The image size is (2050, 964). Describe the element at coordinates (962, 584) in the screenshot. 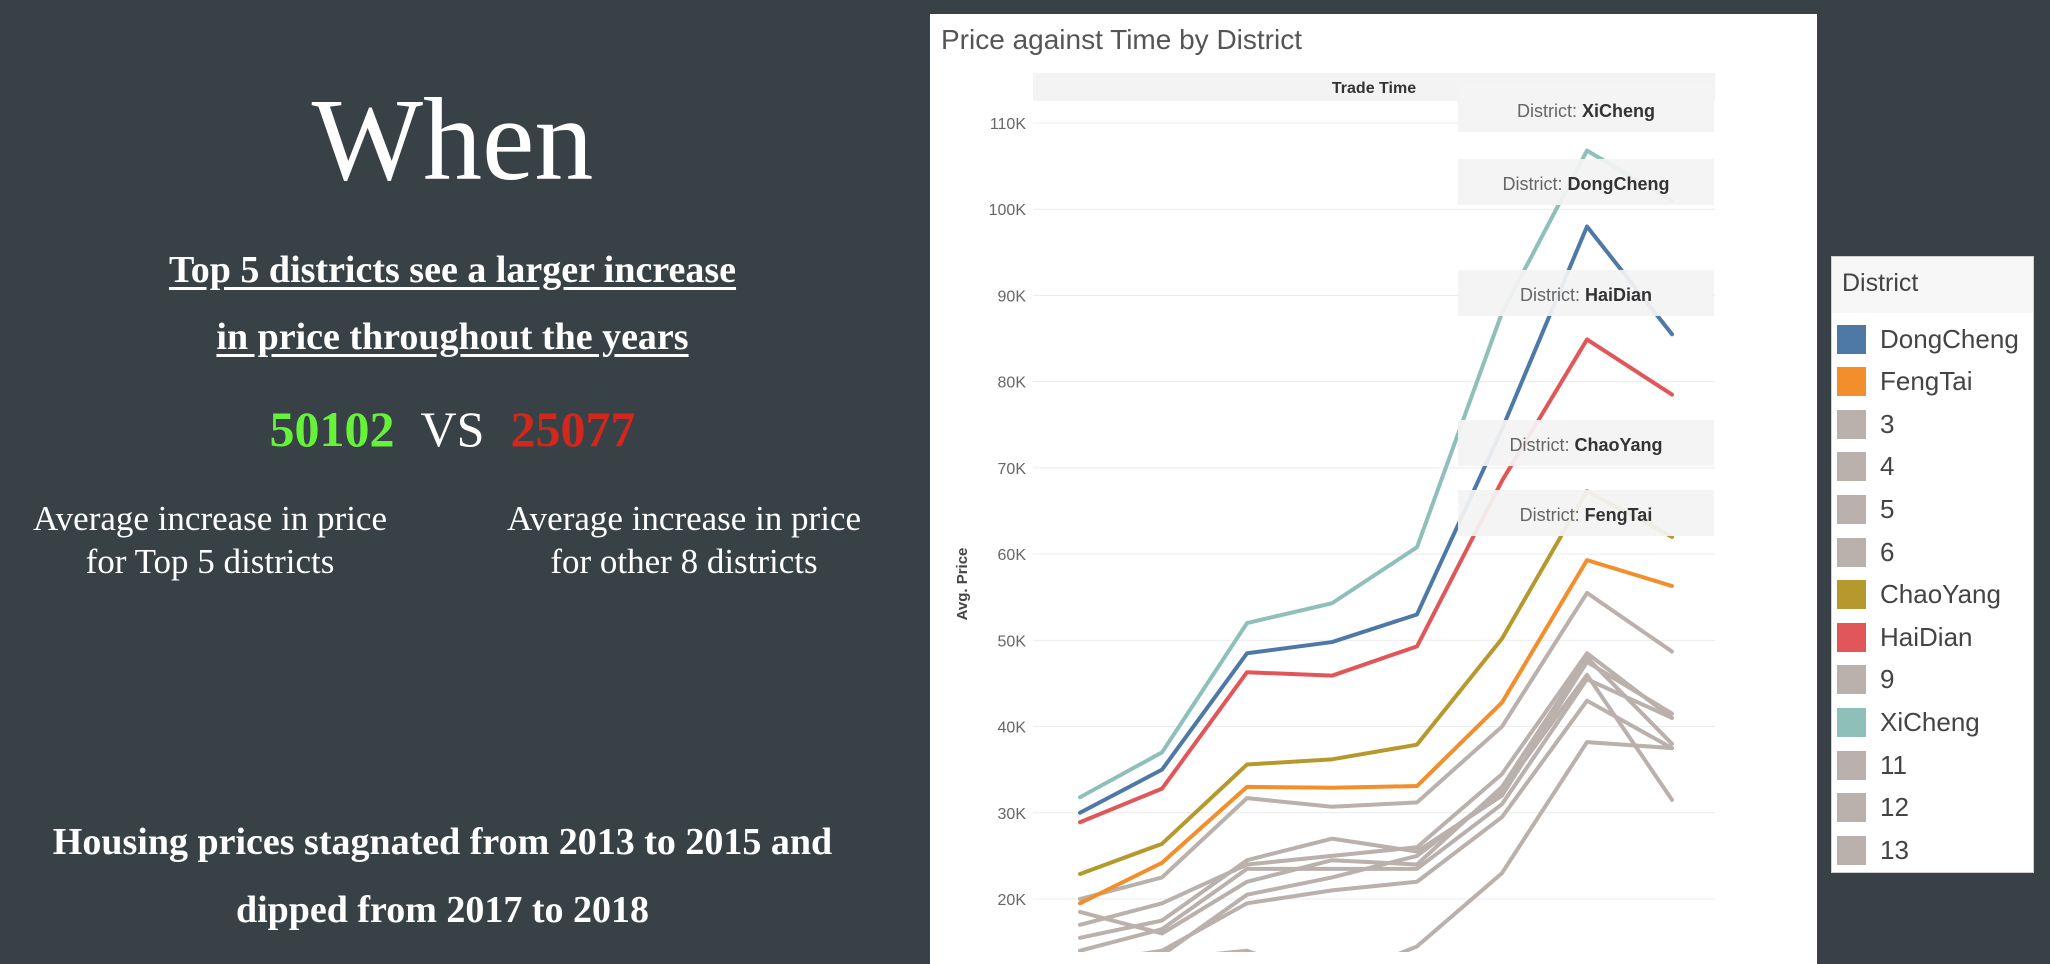

I see `y-axis-label: Avg. Price` at that location.